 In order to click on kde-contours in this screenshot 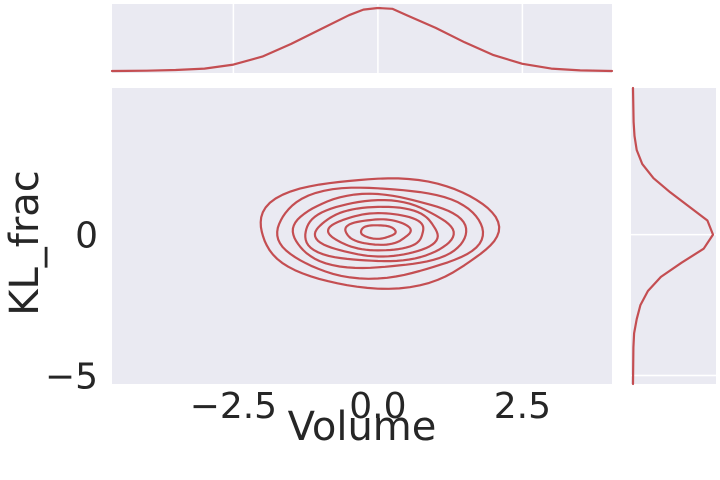, I will do `click(380, 233)`.